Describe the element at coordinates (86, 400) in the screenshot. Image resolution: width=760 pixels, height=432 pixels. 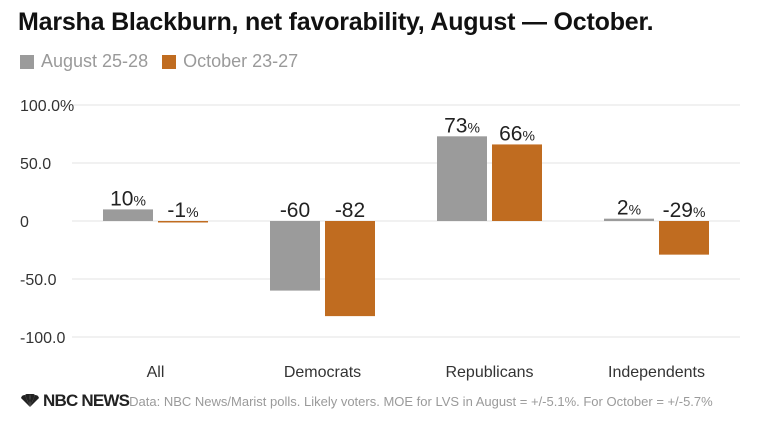
I see `logo-text: NBC NEWS` at that location.